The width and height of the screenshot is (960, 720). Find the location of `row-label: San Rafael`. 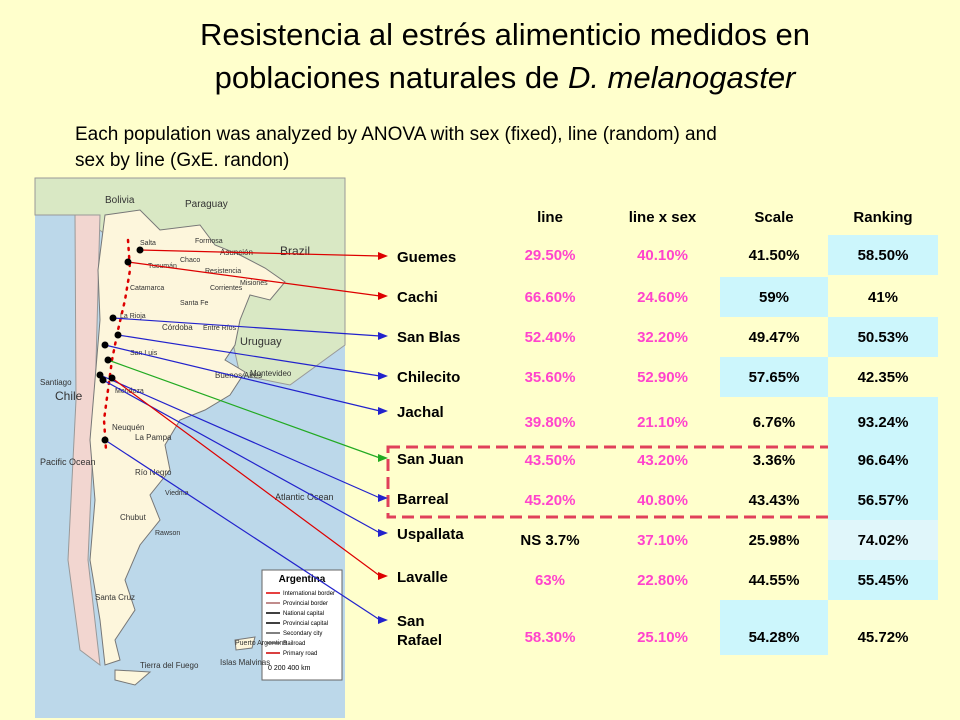

row-label: San Rafael is located at coordinates (420, 631).